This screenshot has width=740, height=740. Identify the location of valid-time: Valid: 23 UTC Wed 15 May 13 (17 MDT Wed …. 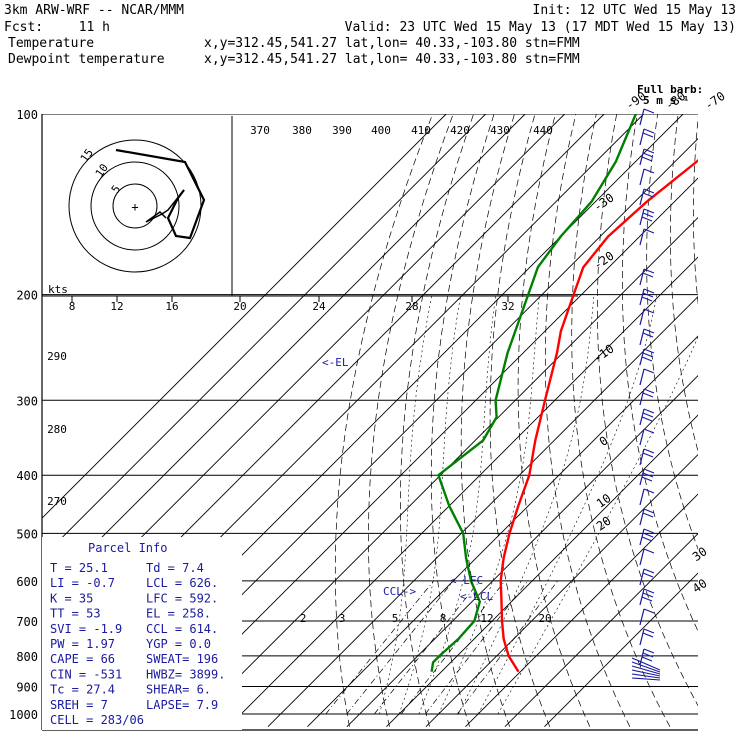
(540, 27).